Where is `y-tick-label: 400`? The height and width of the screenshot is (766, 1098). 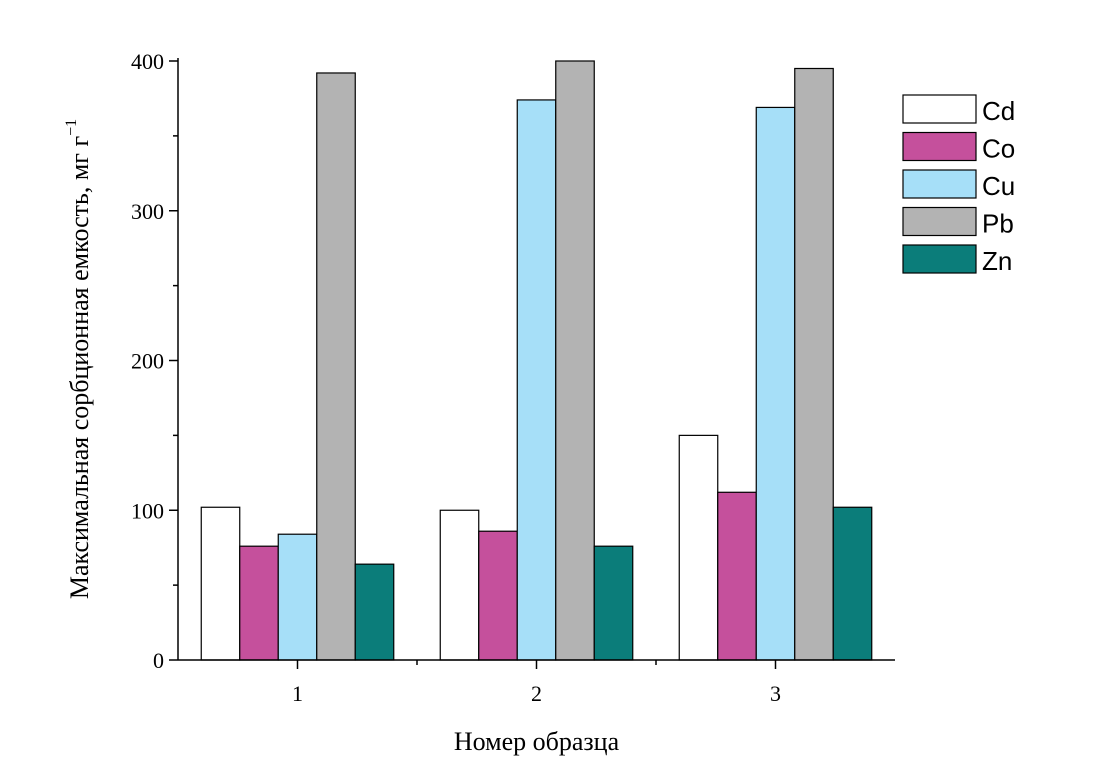
y-tick-label: 400 is located at coordinates (147, 61).